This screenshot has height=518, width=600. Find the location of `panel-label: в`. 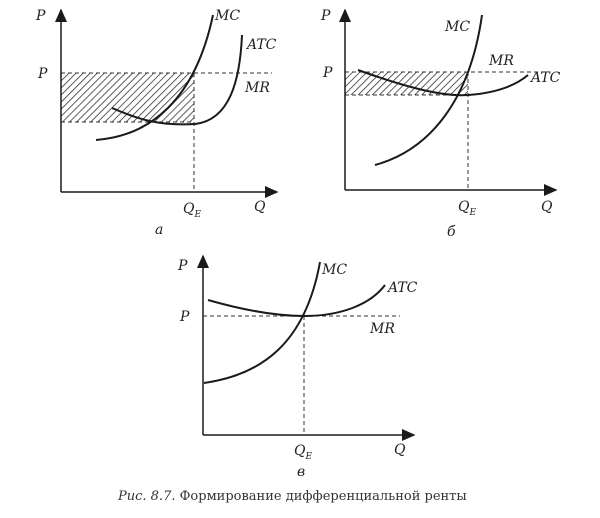

panel-label: в is located at coordinates (301, 472).